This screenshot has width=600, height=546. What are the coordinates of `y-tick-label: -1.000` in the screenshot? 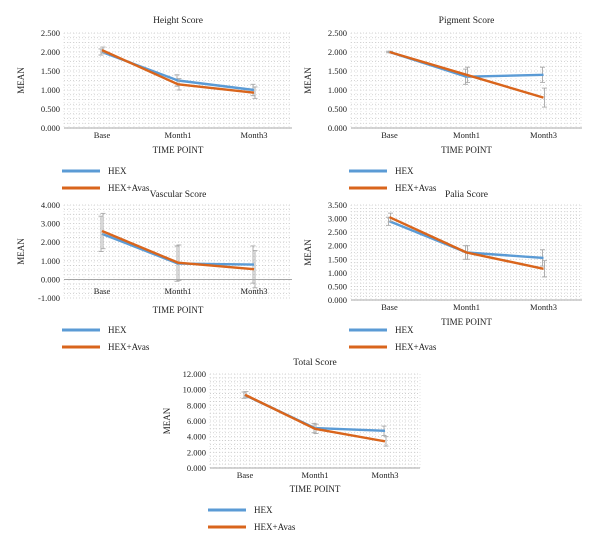 It's located at (49, 298).